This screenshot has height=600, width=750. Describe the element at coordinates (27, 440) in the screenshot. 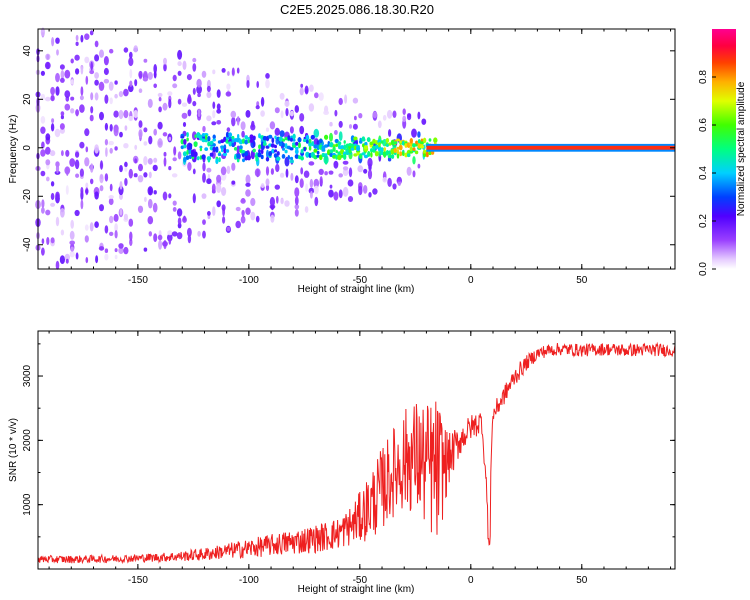

I see `snr-y-tick-label: 2000` at that location.